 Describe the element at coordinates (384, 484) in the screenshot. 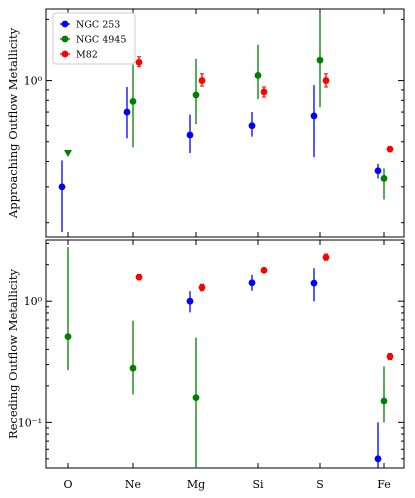

I see `x-tick-label: Fe` at that location.